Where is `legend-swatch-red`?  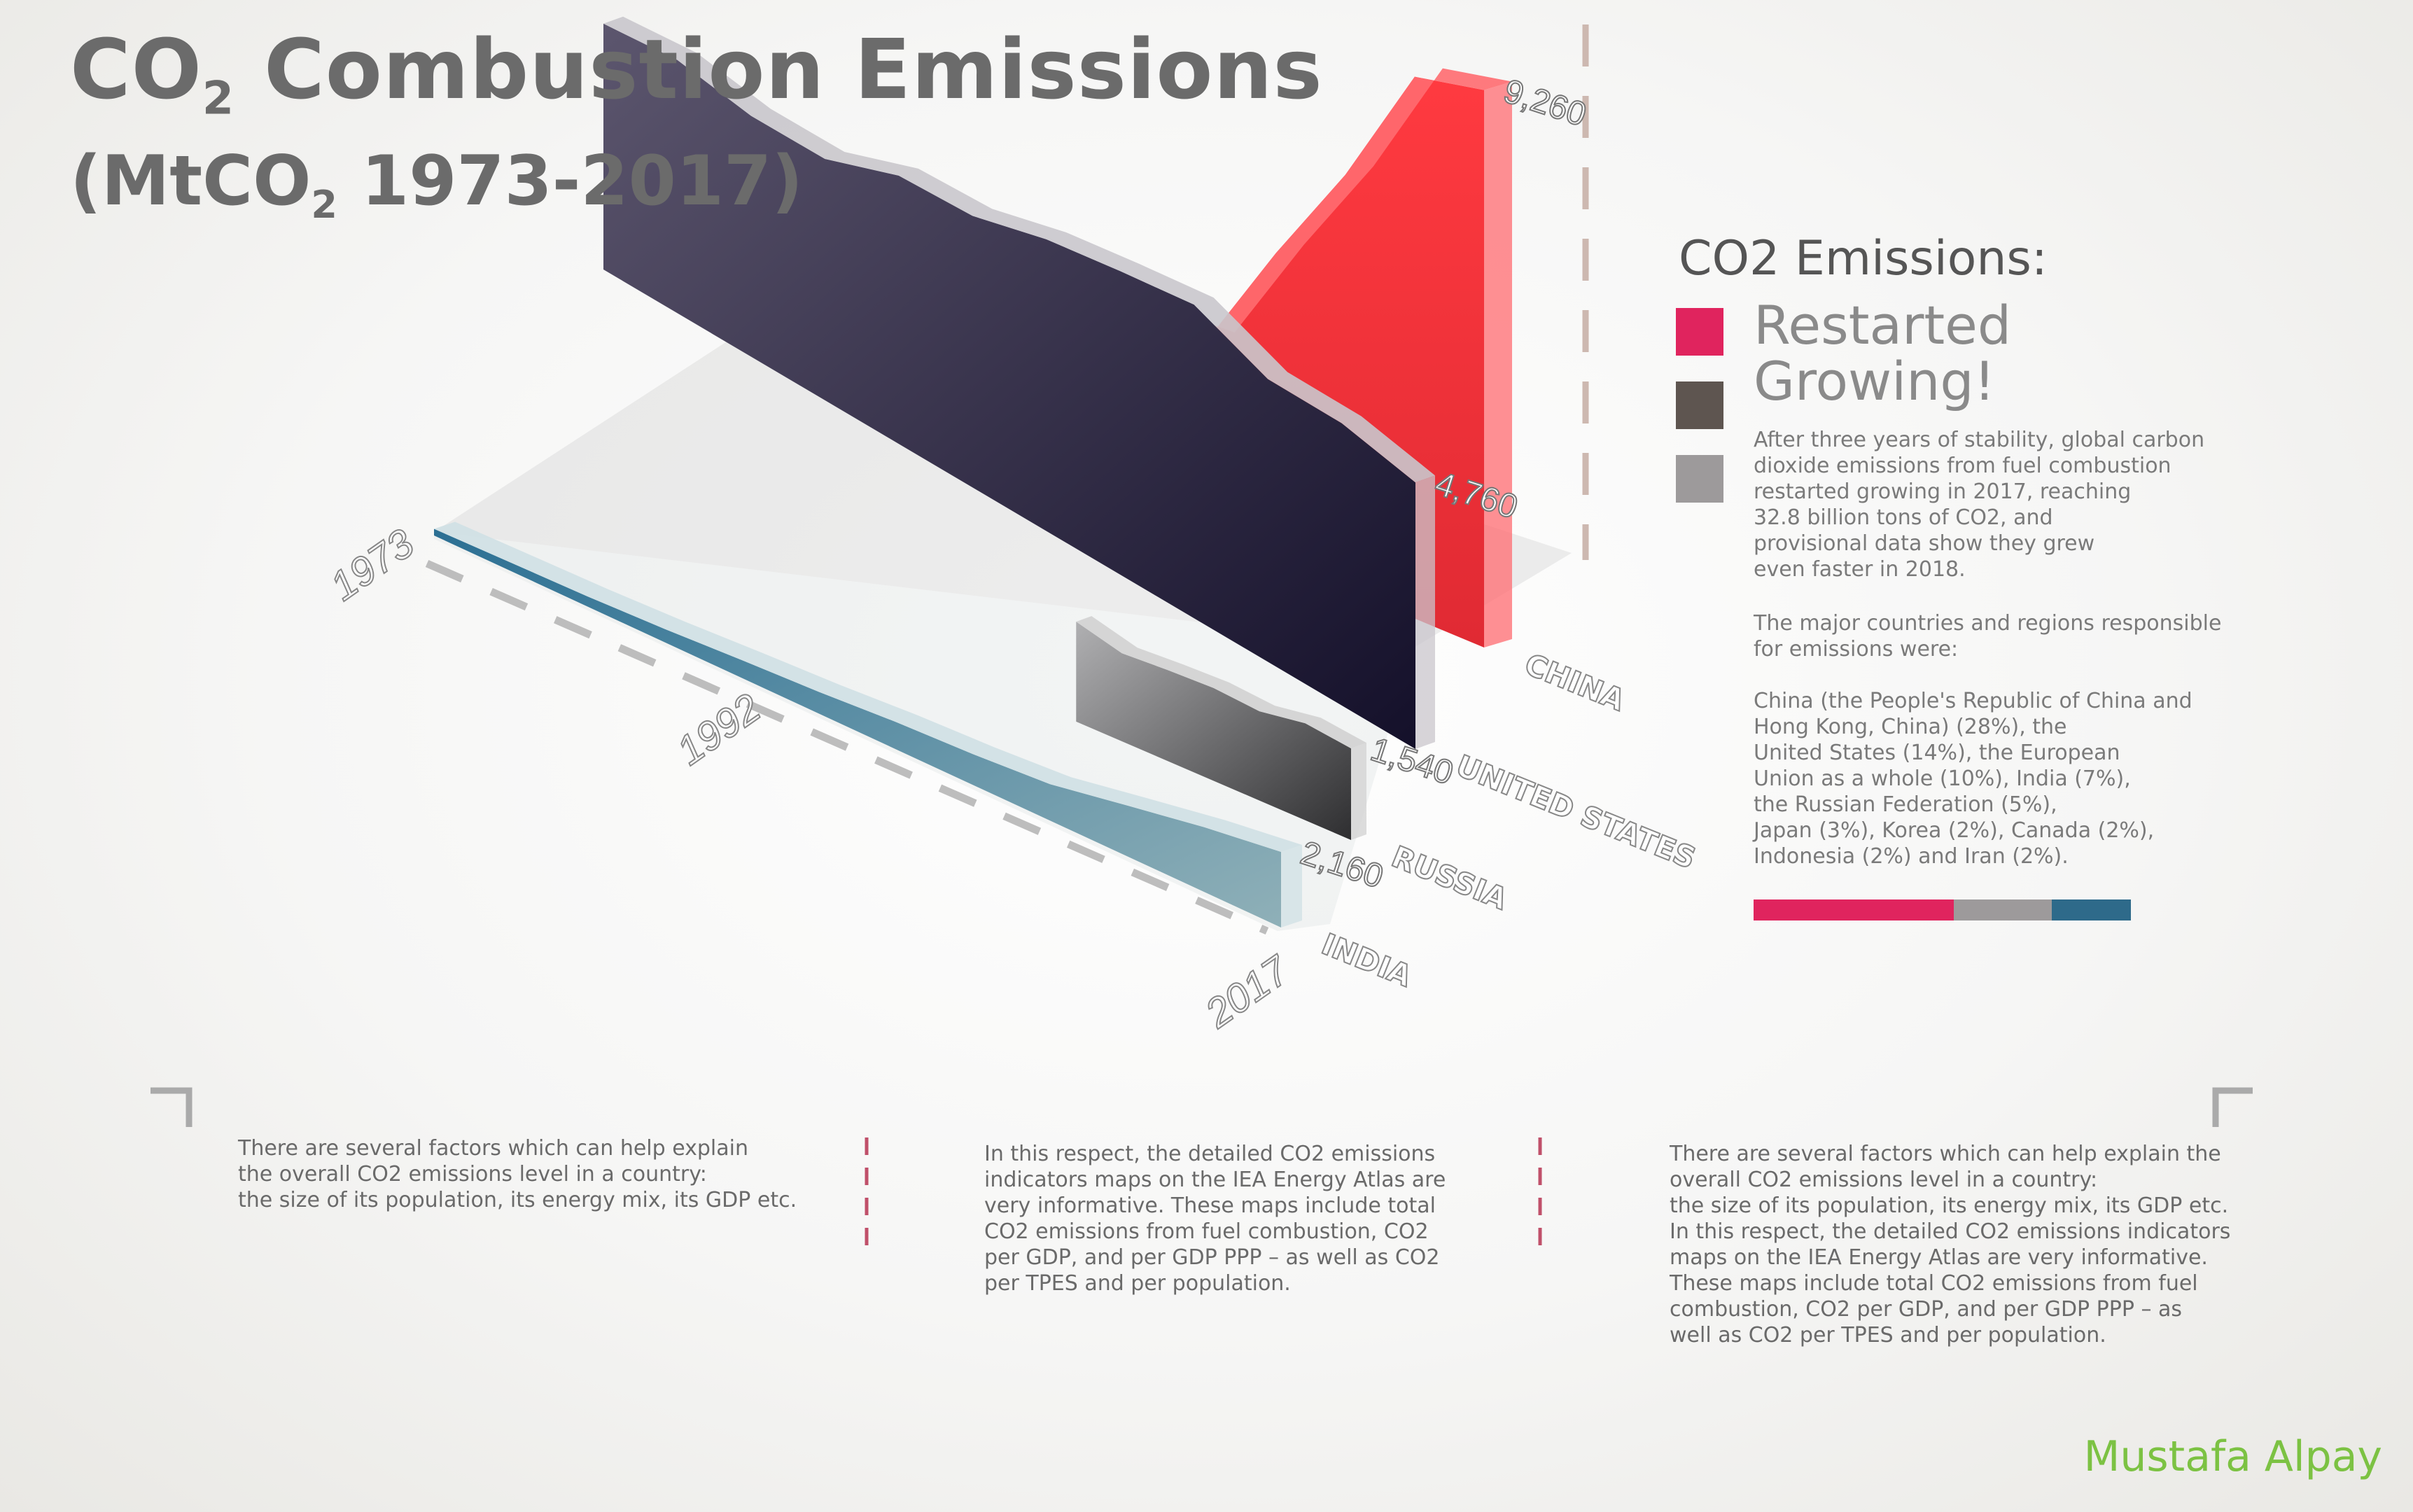 legend-swatch-red is located at coordinates (1700, 332).